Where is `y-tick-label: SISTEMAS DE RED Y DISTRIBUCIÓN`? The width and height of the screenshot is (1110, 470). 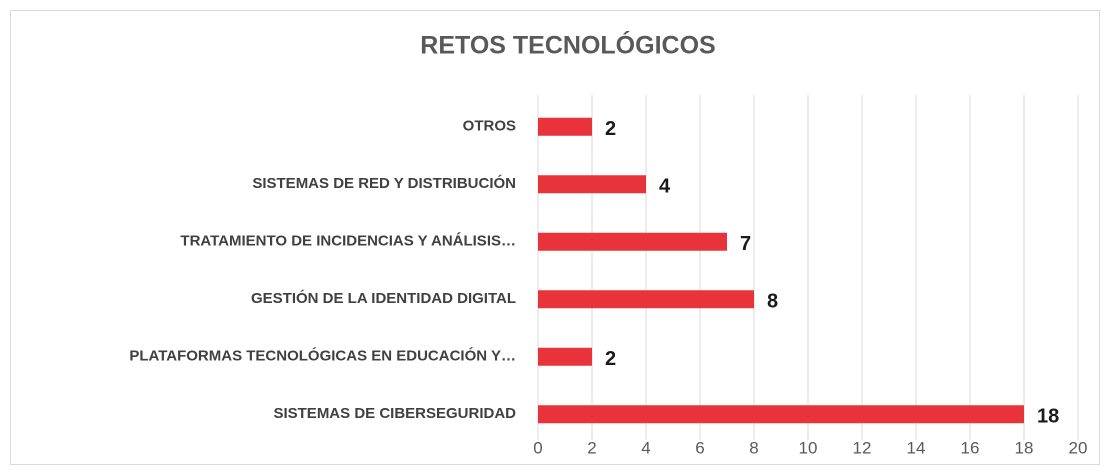
y-tick-label: SISTEMAS DE RED Y DISTRIBUCIÓN is located at coordinates (384, 183).